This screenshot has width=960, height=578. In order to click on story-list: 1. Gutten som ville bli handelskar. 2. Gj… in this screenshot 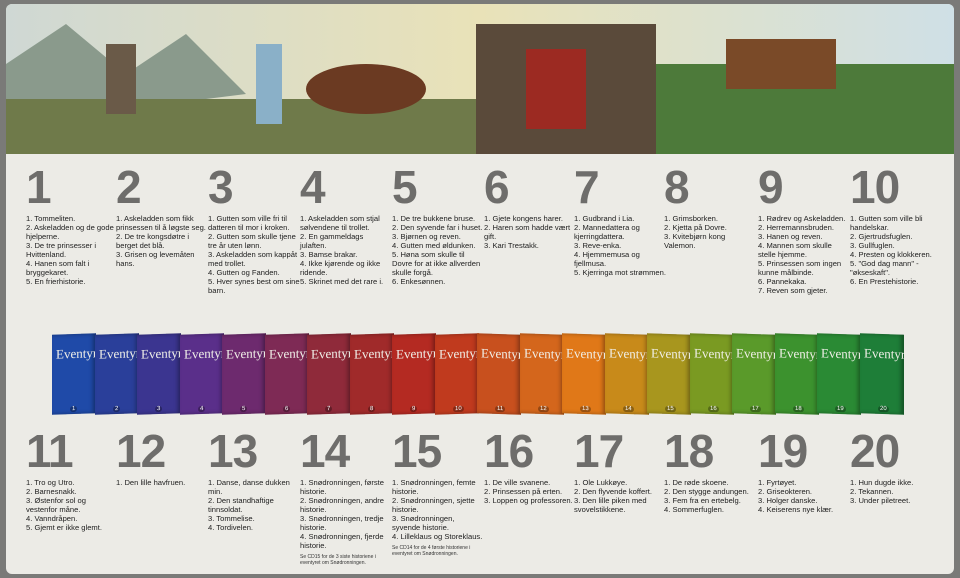, I will do `click(896, 250)`.